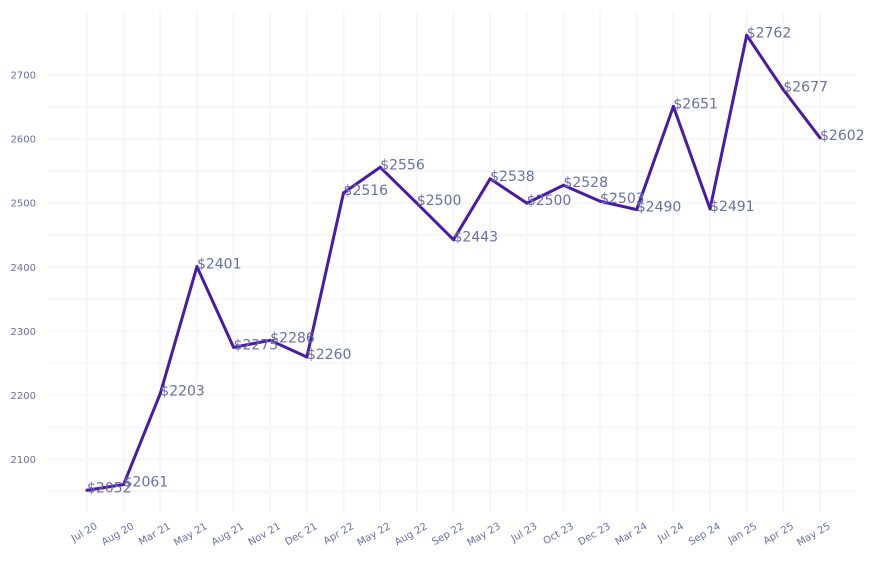  Describe the element at coordinates (632, 534) in the screenshot. I see `x-tick-label: Mar 24` at that location.